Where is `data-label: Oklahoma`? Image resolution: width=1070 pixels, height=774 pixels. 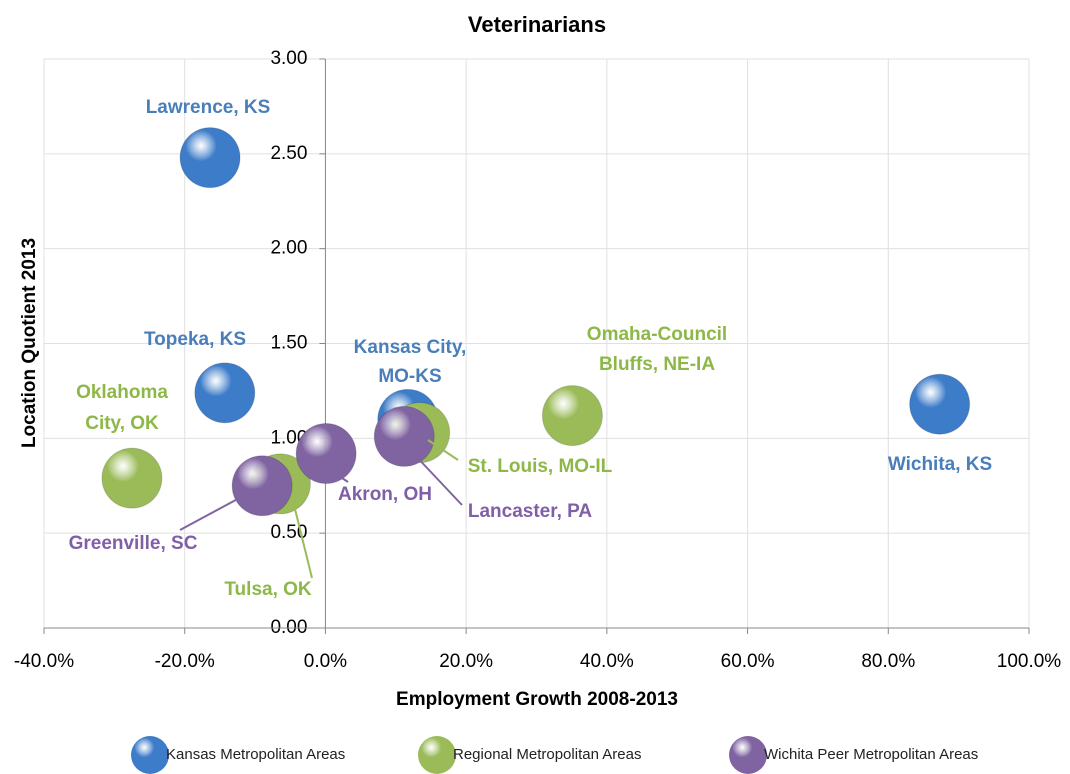
data-label: Oklahoma is located at coordinates (122, 392).